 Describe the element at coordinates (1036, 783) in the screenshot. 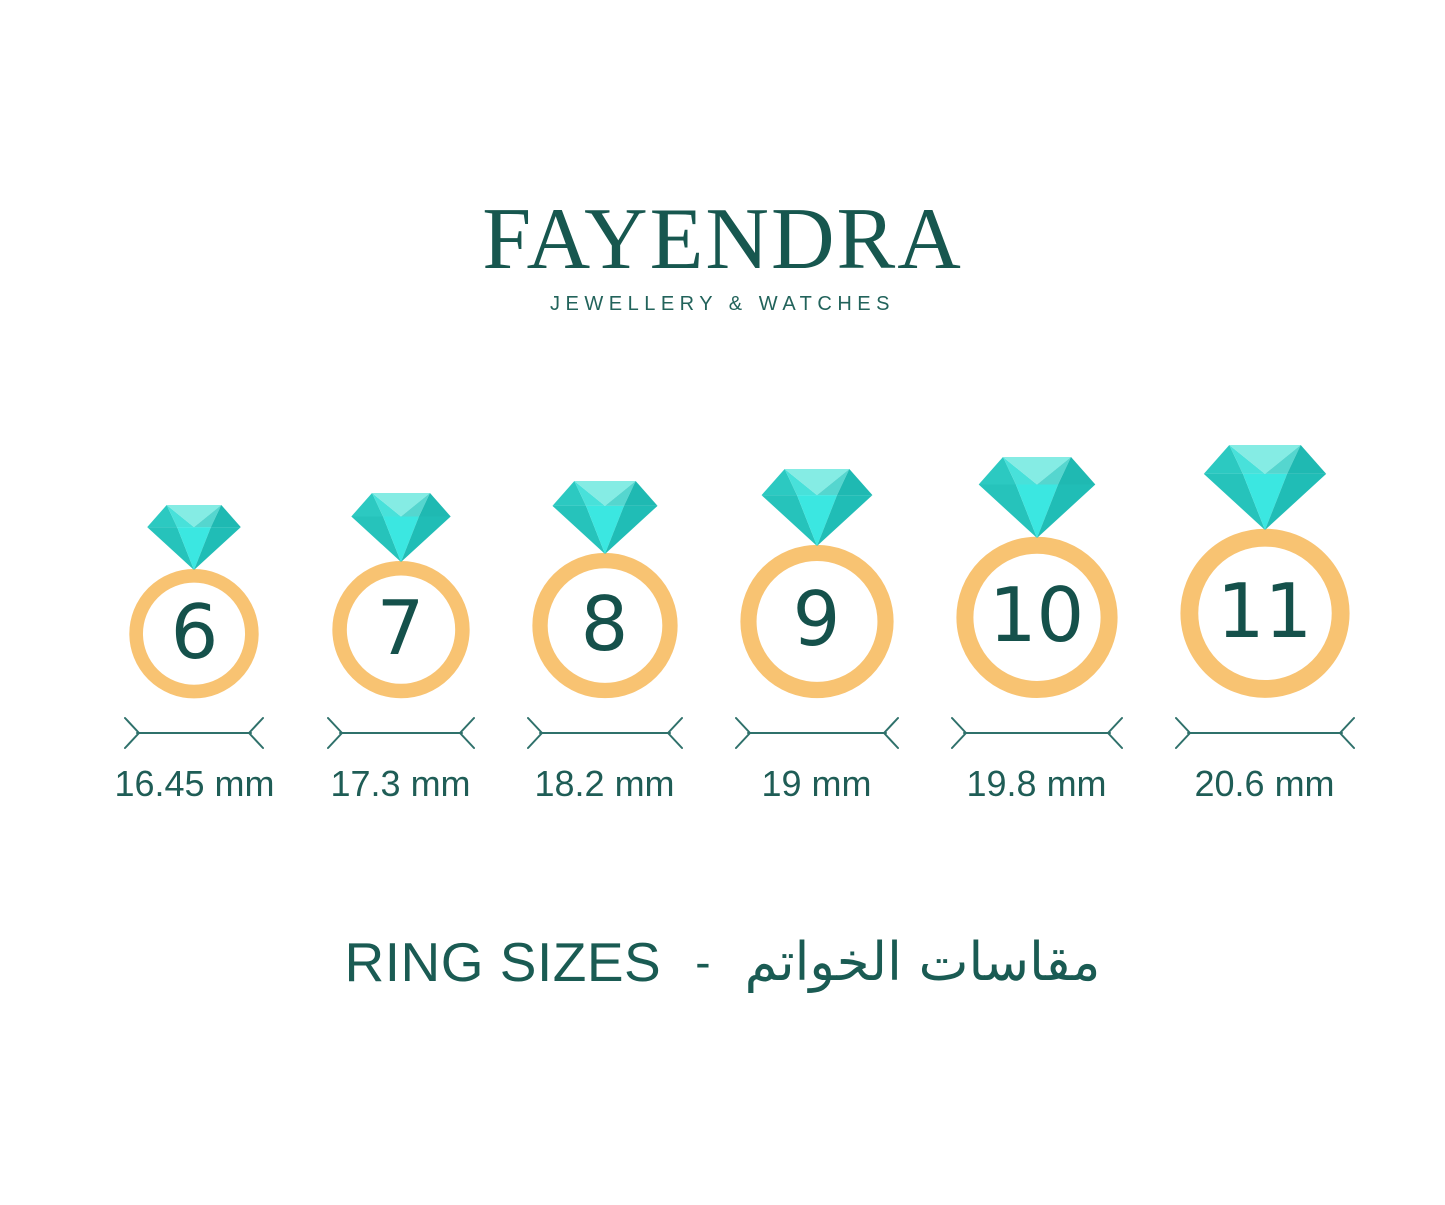

I see `ring-diameter-label: 19.8 mm` at that location.